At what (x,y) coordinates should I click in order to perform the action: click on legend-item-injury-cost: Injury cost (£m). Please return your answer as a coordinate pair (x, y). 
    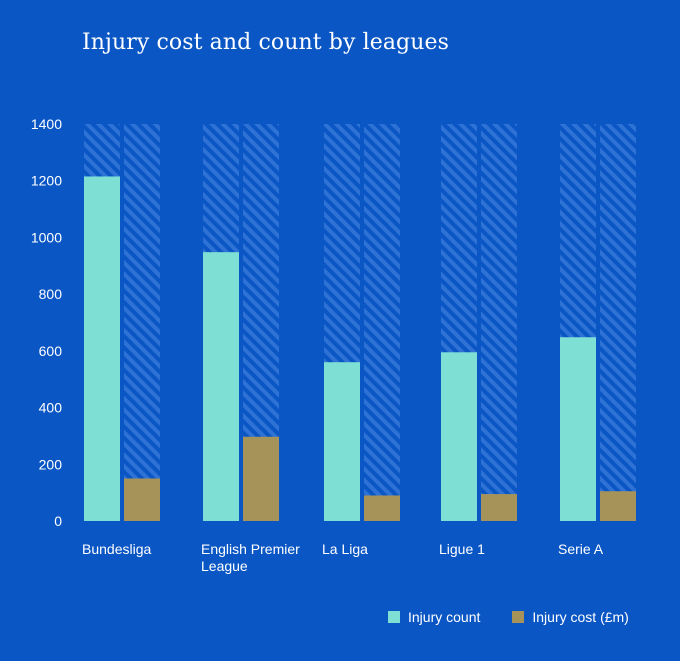
    Looking at the image, I should click on (570, 617).